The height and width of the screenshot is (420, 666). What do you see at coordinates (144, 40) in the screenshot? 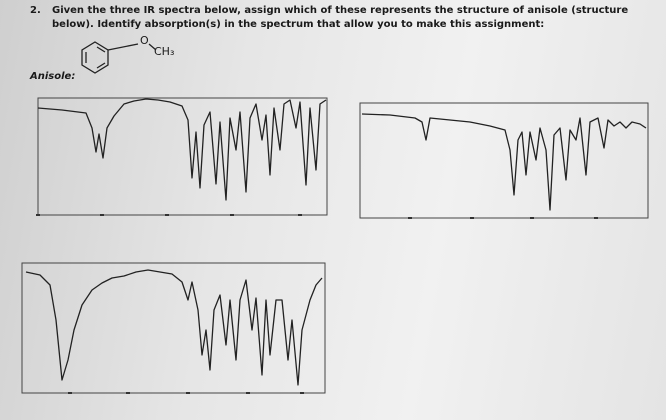
I see `oxygen-label: O` at bounding box center [144, 40].